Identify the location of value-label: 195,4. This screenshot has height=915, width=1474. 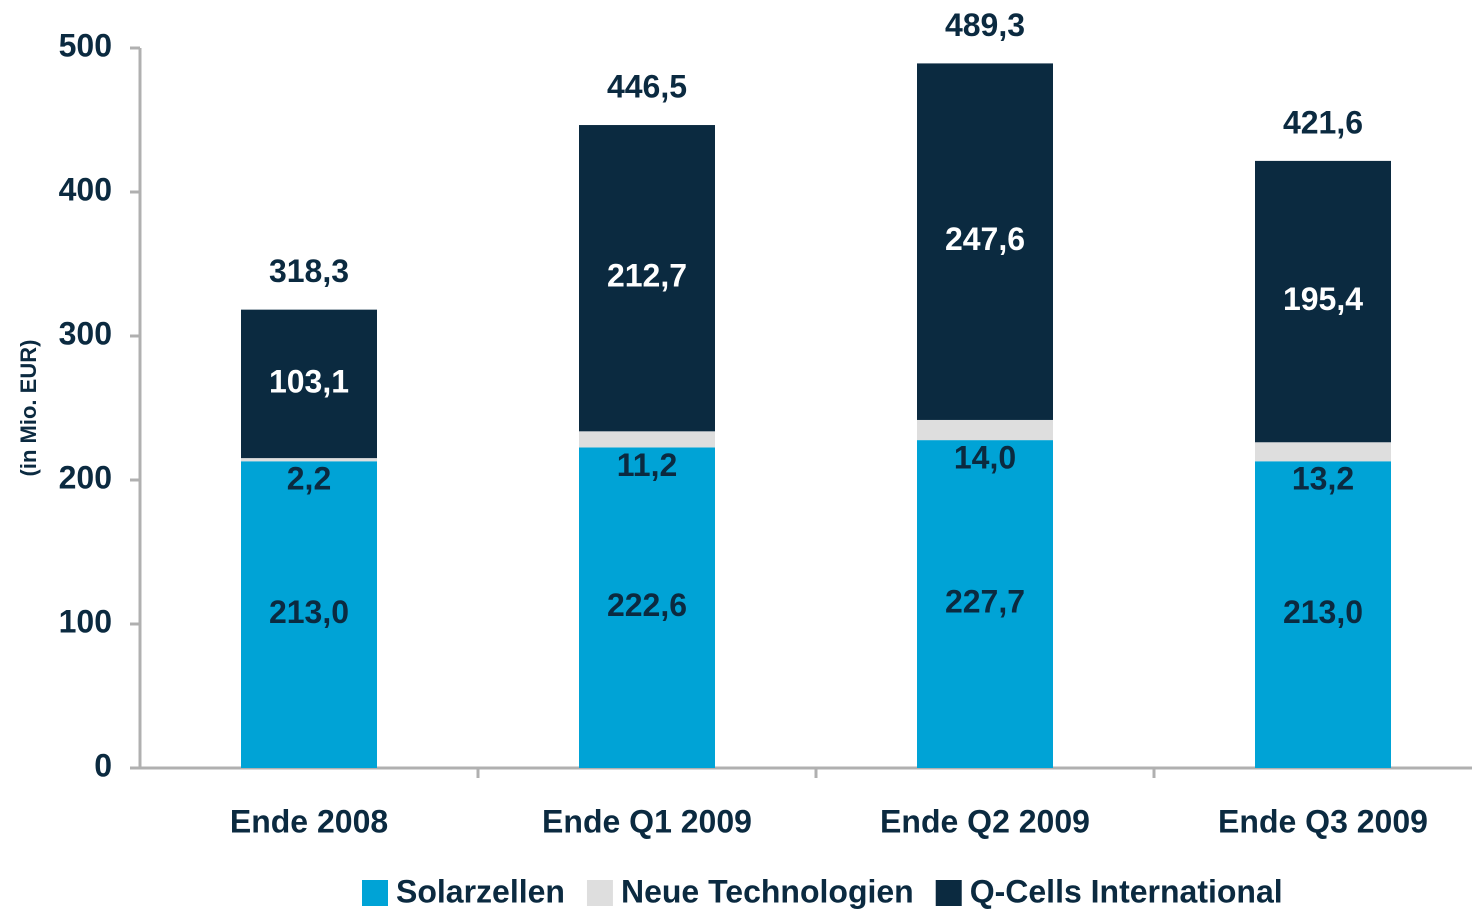
(1323, 299).